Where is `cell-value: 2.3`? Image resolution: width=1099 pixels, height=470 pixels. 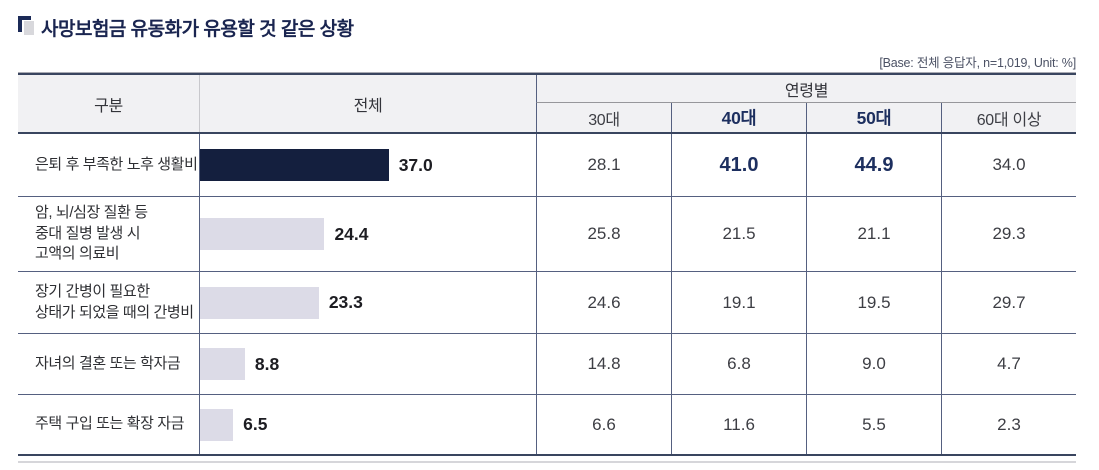
cell-value: 2.3 is located at coordinates (1008, 424).